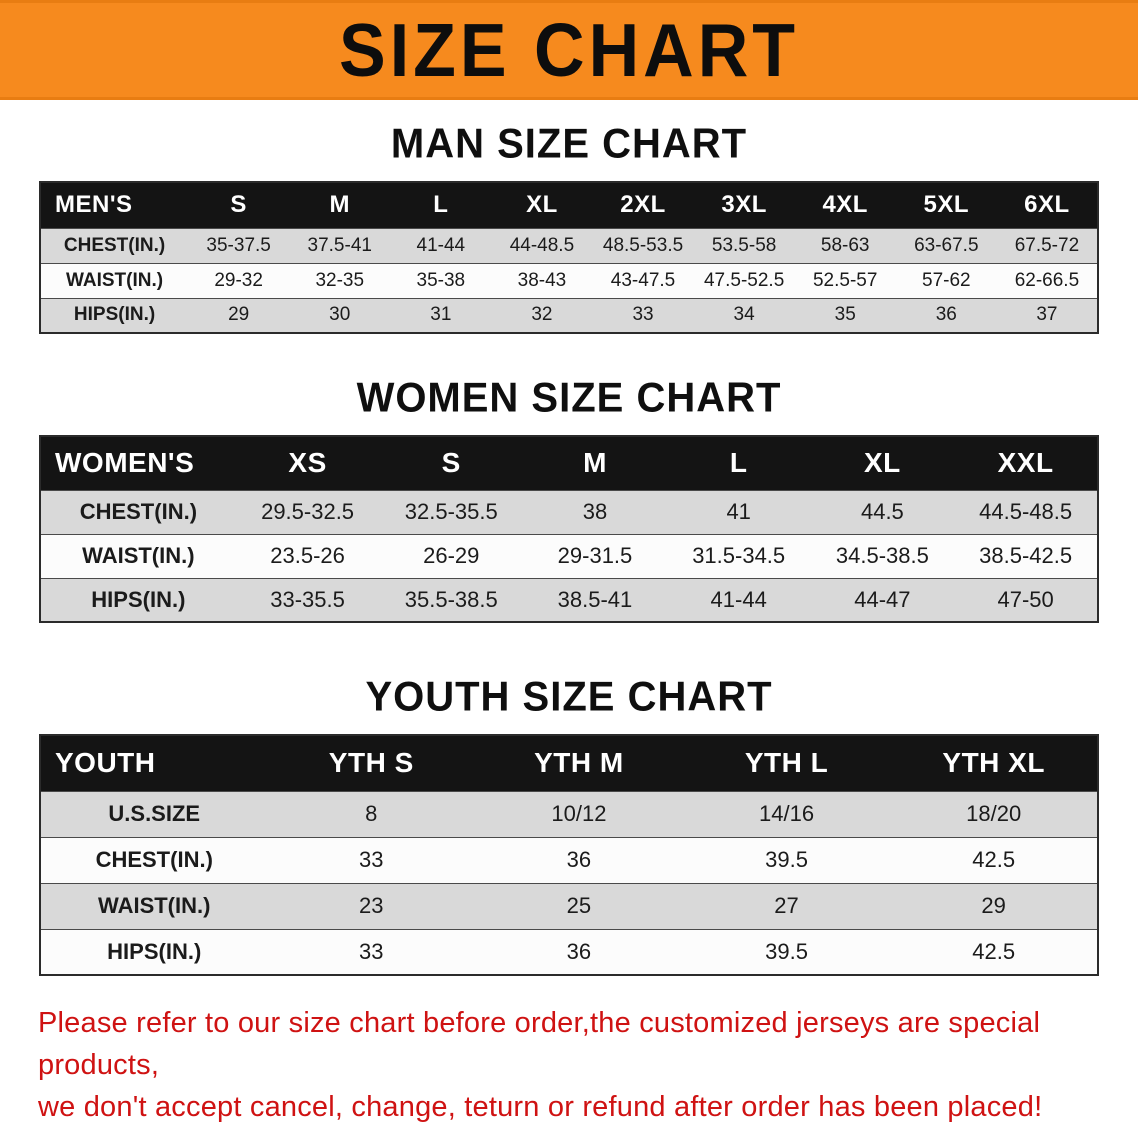 The image size is (1138, 1132). Describe the element at coordinates (1026, 555) in the screenshot. I see `size-value: 38.5-42.5` at that location.